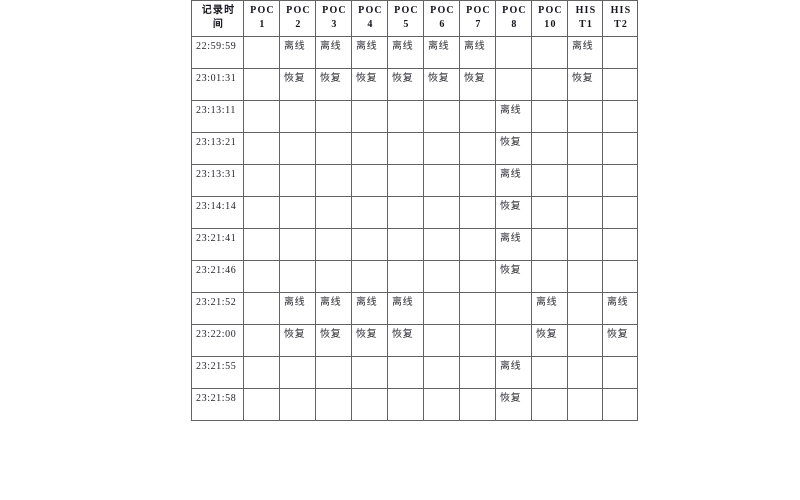  I want to click on column-header-poc4: POC 4, so click(369, 18).